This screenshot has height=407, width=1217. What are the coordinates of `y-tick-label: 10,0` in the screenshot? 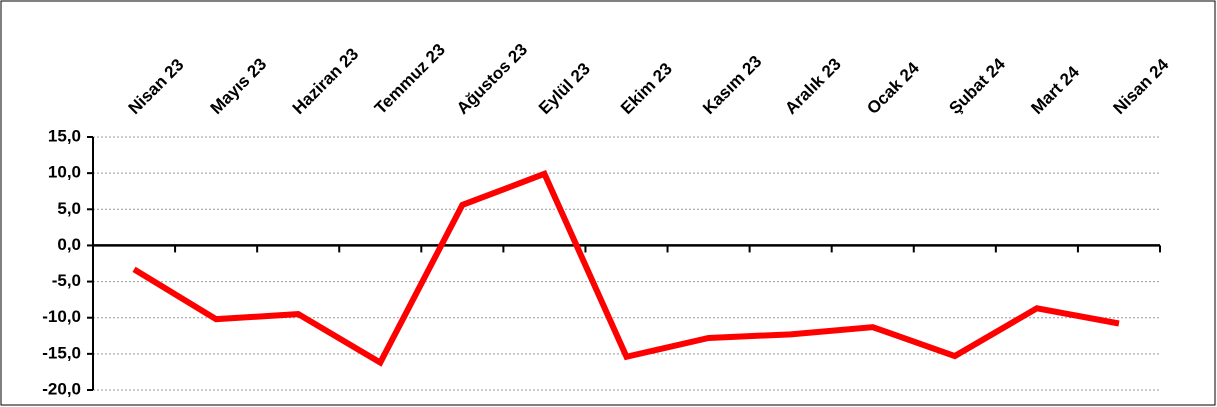 It's located at (64, 172).